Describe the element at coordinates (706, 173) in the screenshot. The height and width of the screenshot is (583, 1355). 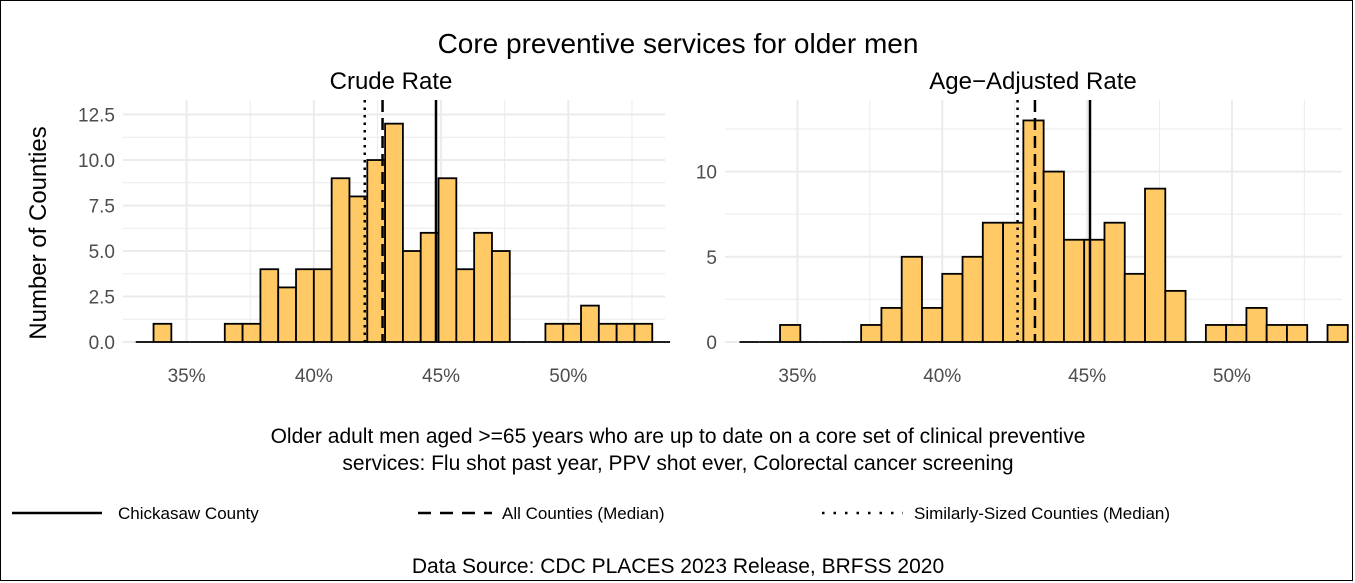
I see `y-tick-label: 10` at that location.